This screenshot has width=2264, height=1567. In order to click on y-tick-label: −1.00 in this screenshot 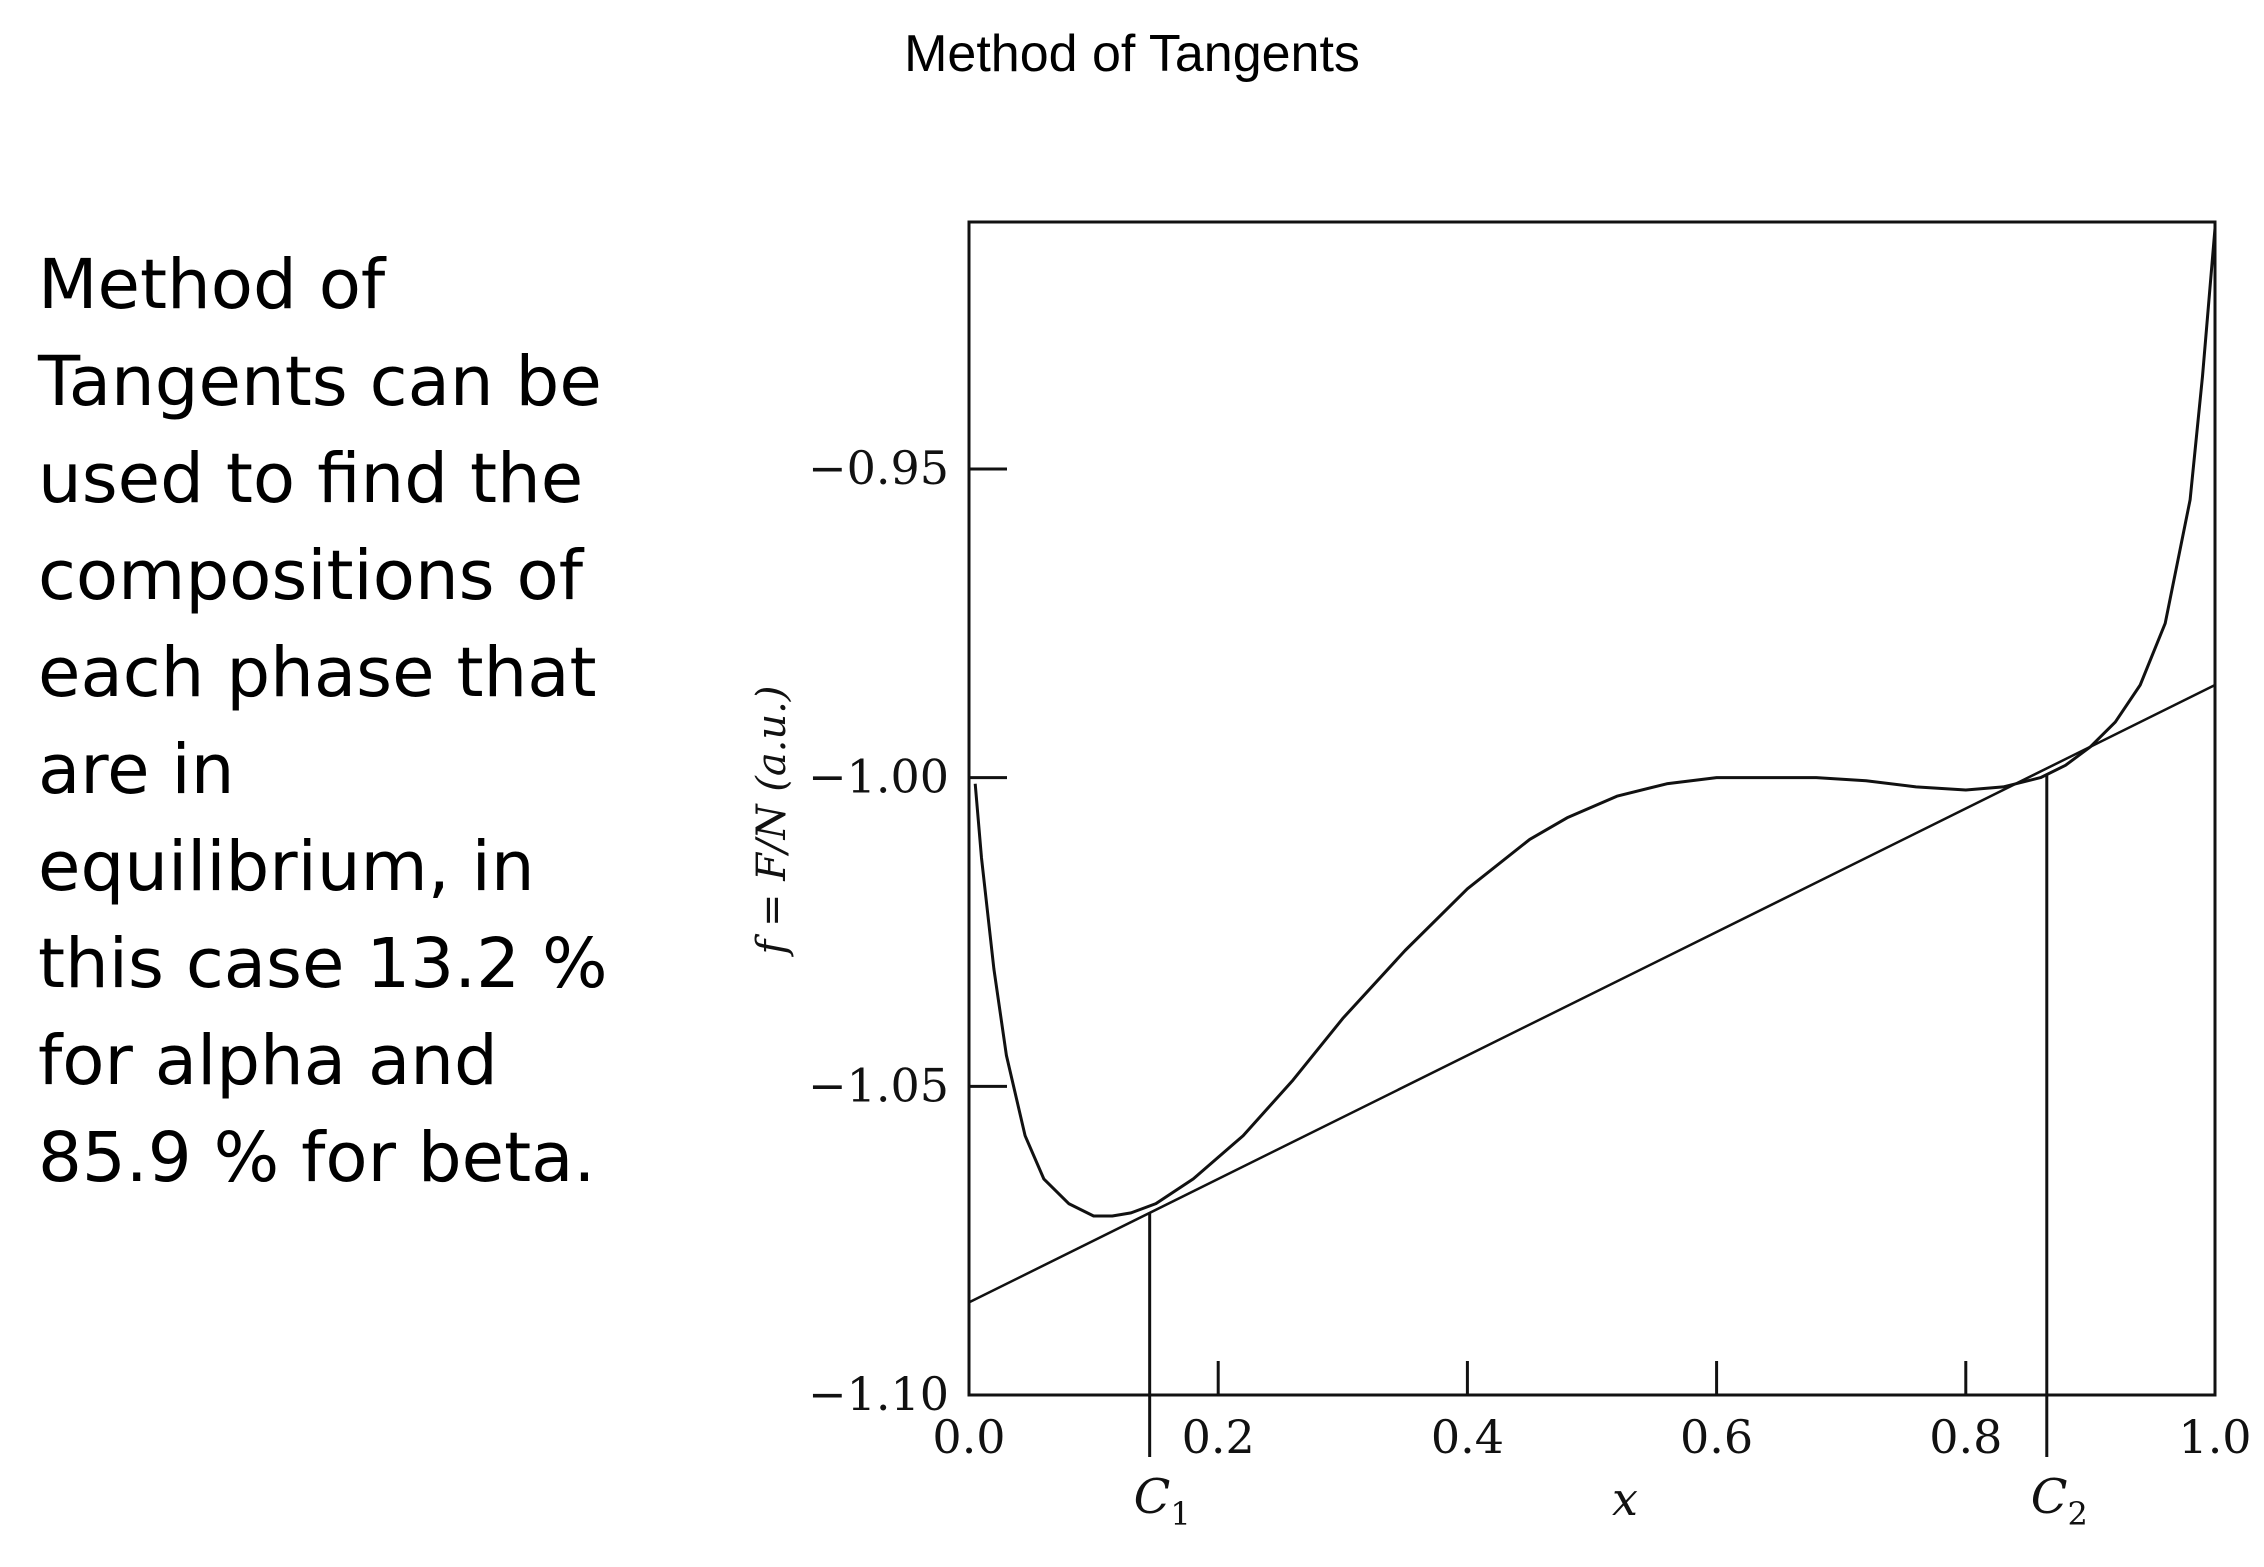, I will do `click(878, 777)`.